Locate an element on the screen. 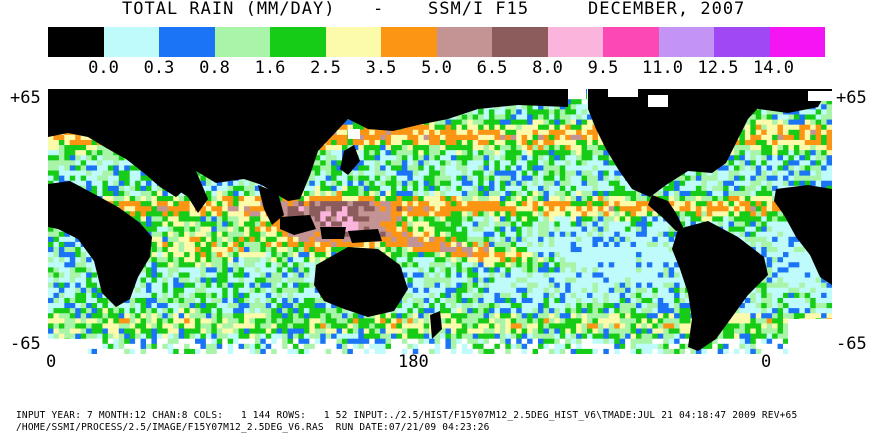  lat-label-bottom-right: -65 is located at coordinates (851, 344).